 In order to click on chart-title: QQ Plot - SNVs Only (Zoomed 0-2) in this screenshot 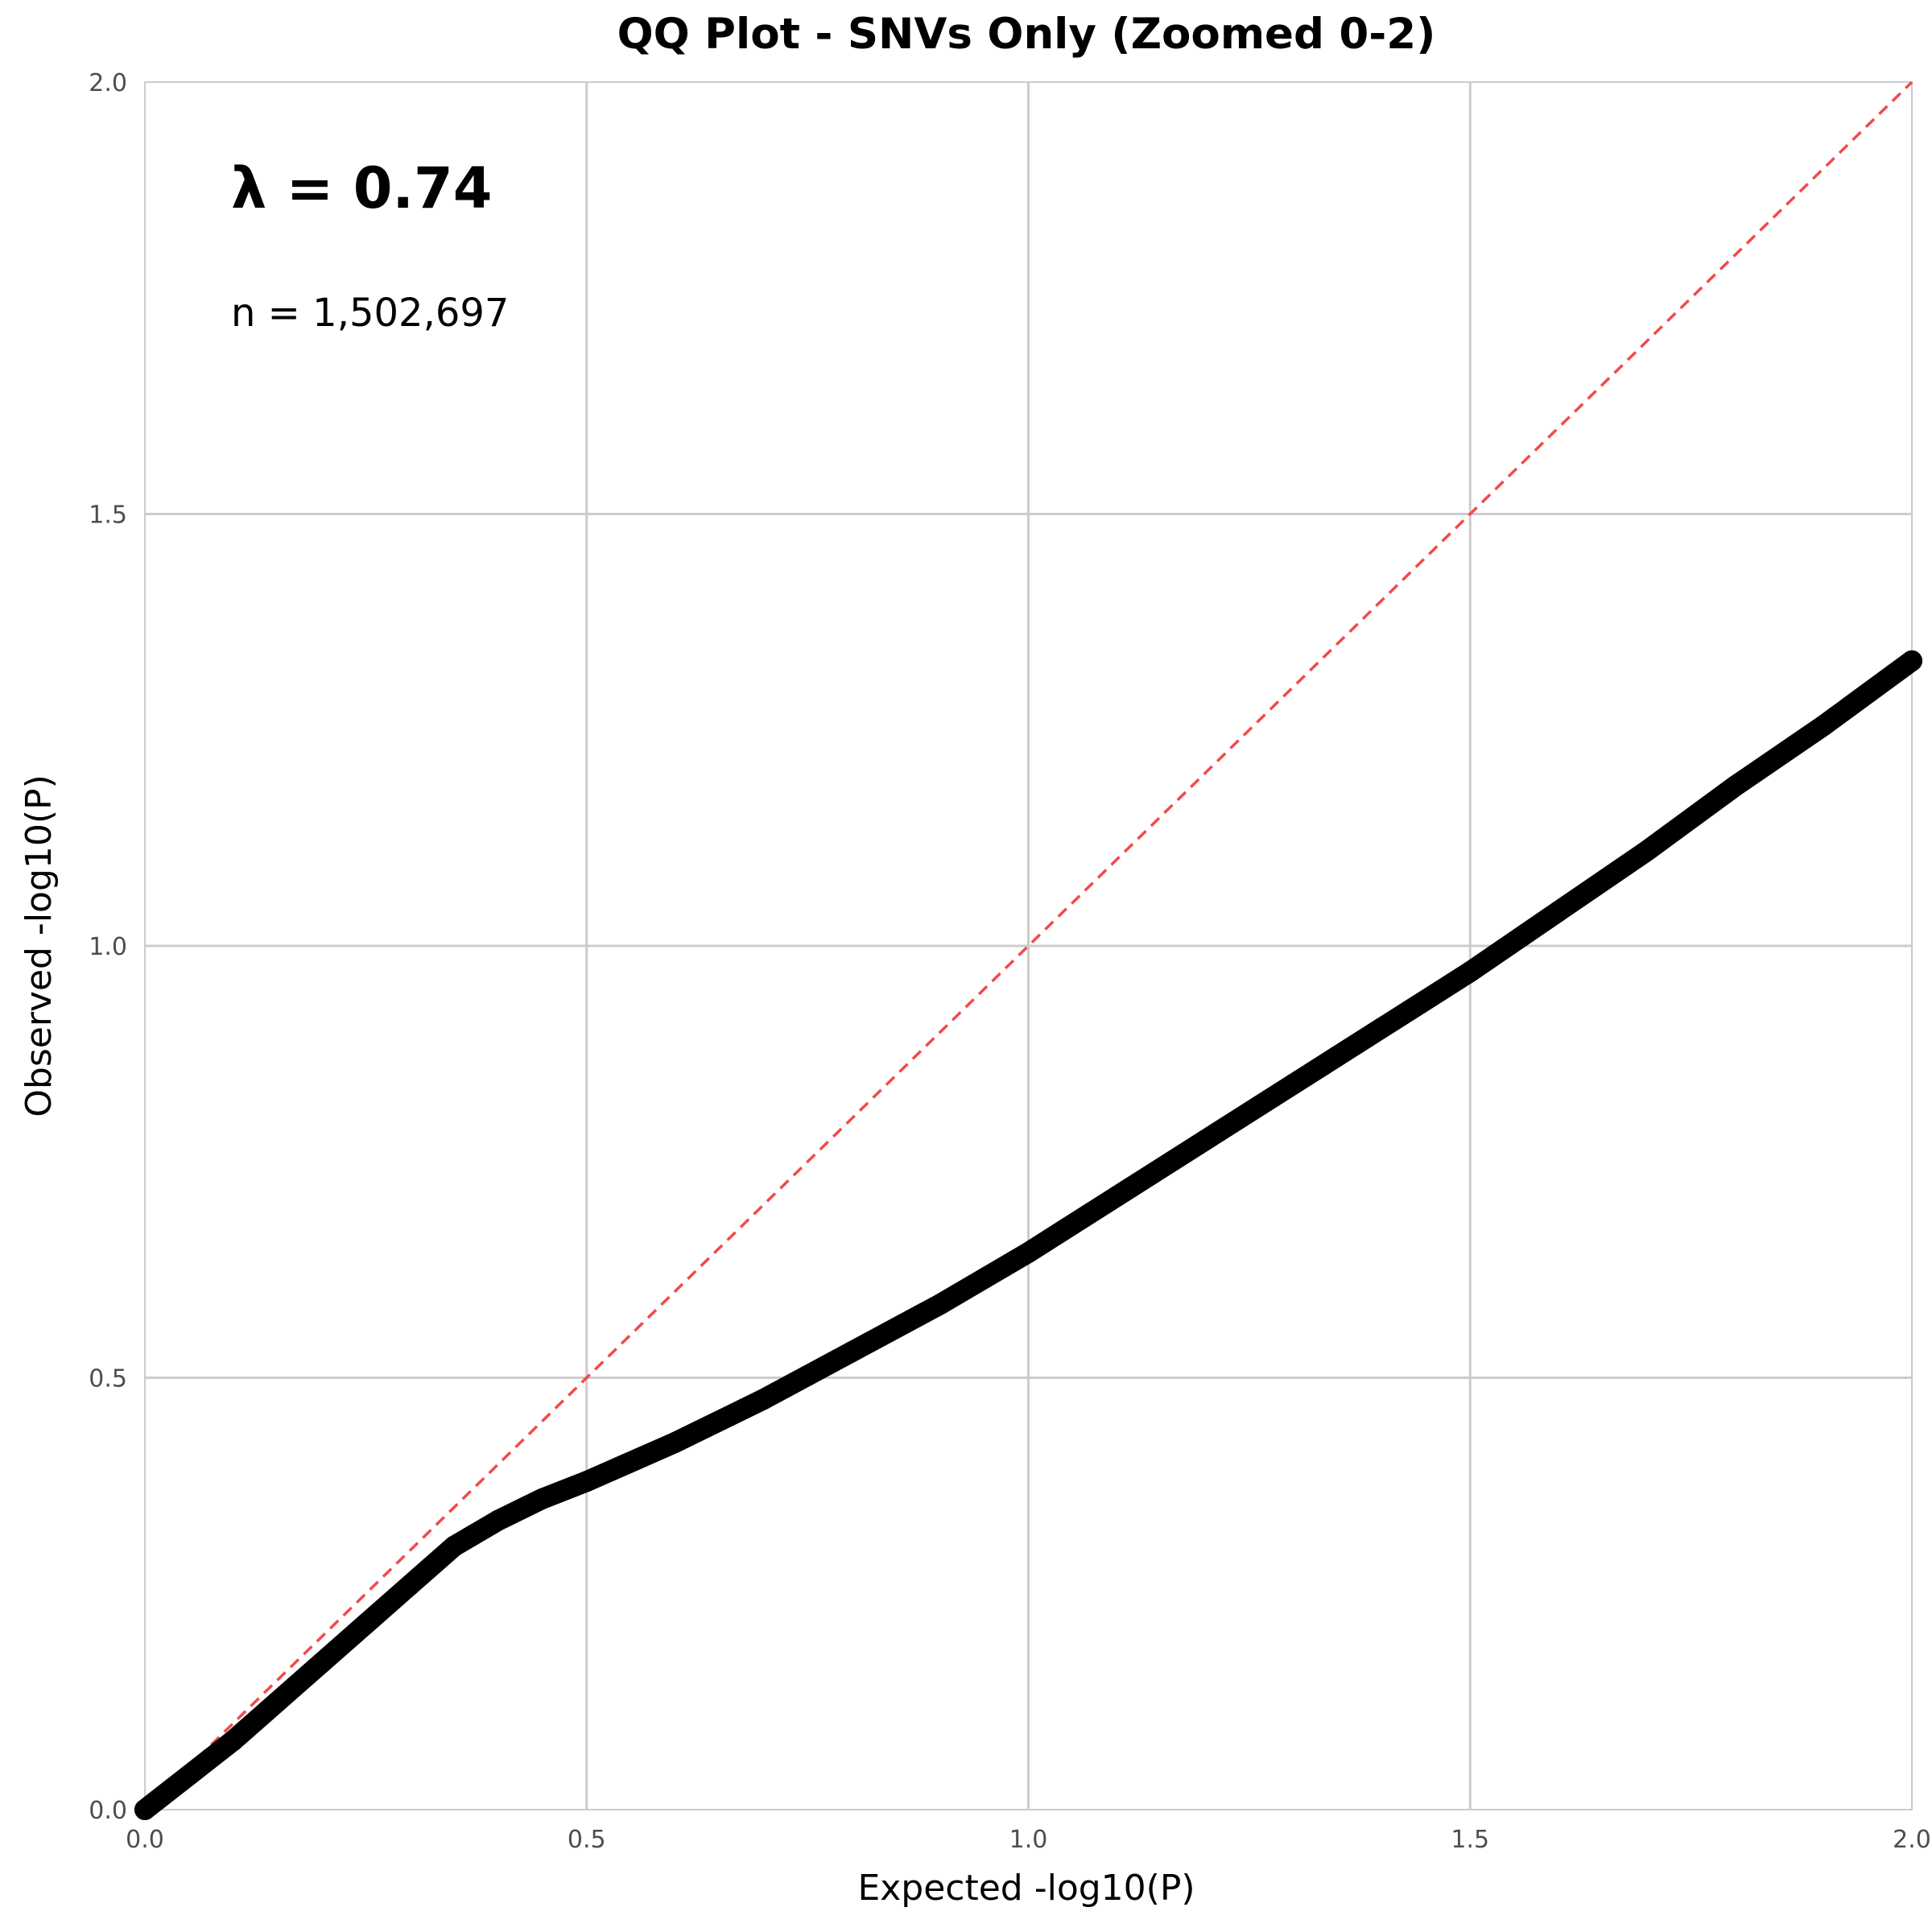, I will do `click(1026, 34)`.